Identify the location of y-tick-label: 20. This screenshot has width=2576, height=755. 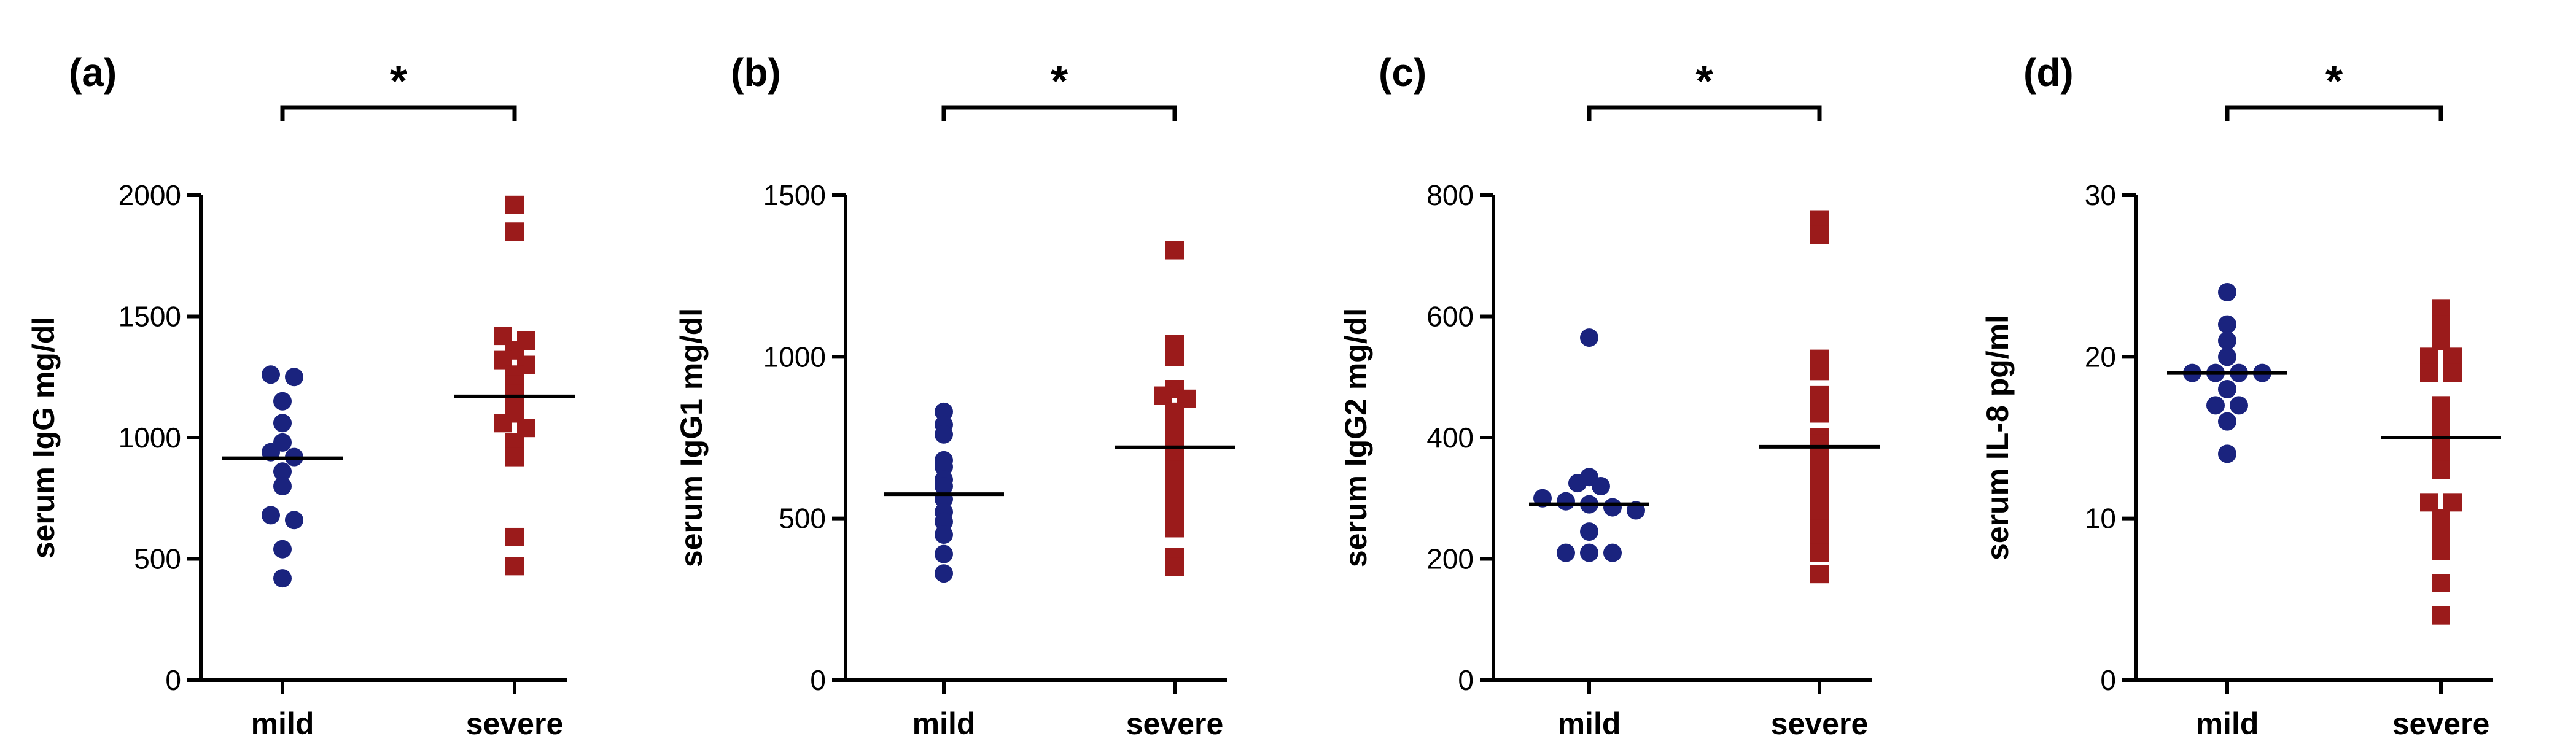
(2100, 357).